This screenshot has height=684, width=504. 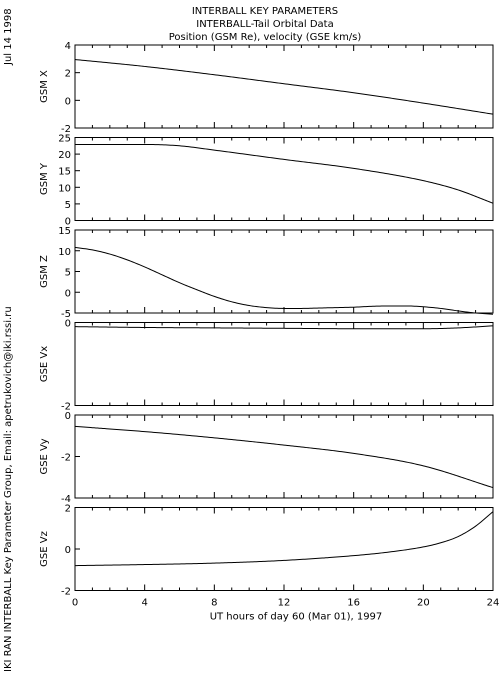 I want to click on panel-1: -2 0 2 4 GSM X, so click(x=266, y=88).